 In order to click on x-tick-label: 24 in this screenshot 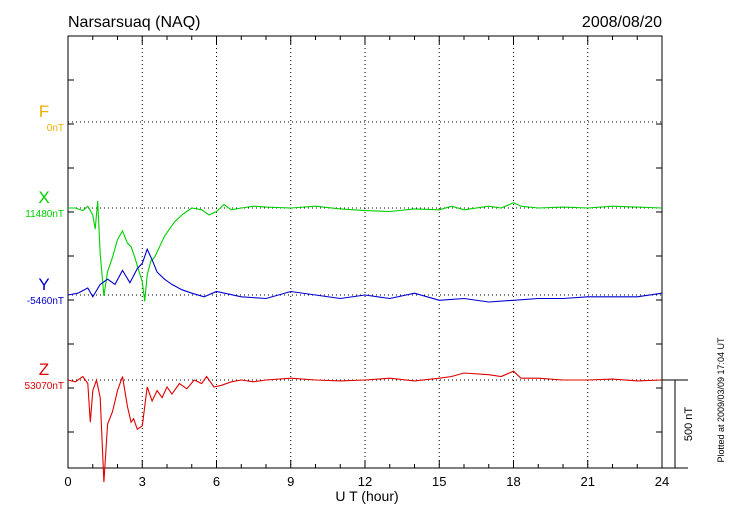, I will do `click(662, 481)`.